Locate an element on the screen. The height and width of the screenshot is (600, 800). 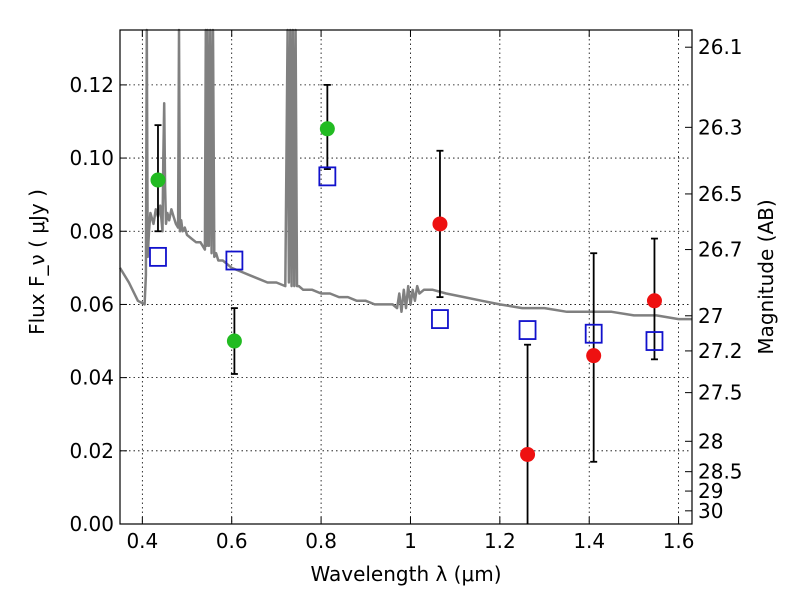
x-tick-label: 1 is located at coordinates (410, 541).